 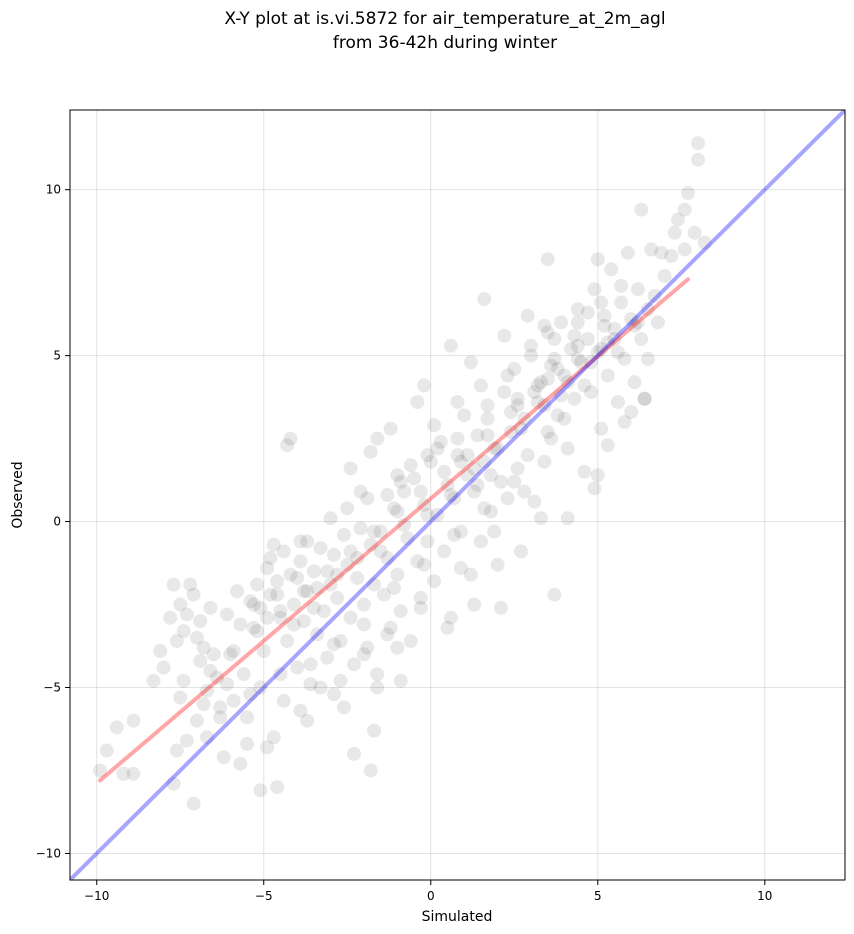 What do you see at coordinates (18, 494) in the screenshot?
I see `y-axis-label: Observed` at bounding box center [18, 494].